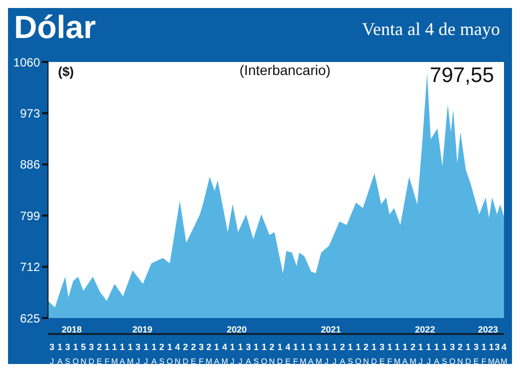 This screenshot has width=520, height=372. What do you see at coordinates (30, 113) in the screenshot?
I see `y-tick-label: 973` at bounding box center [30, 113].